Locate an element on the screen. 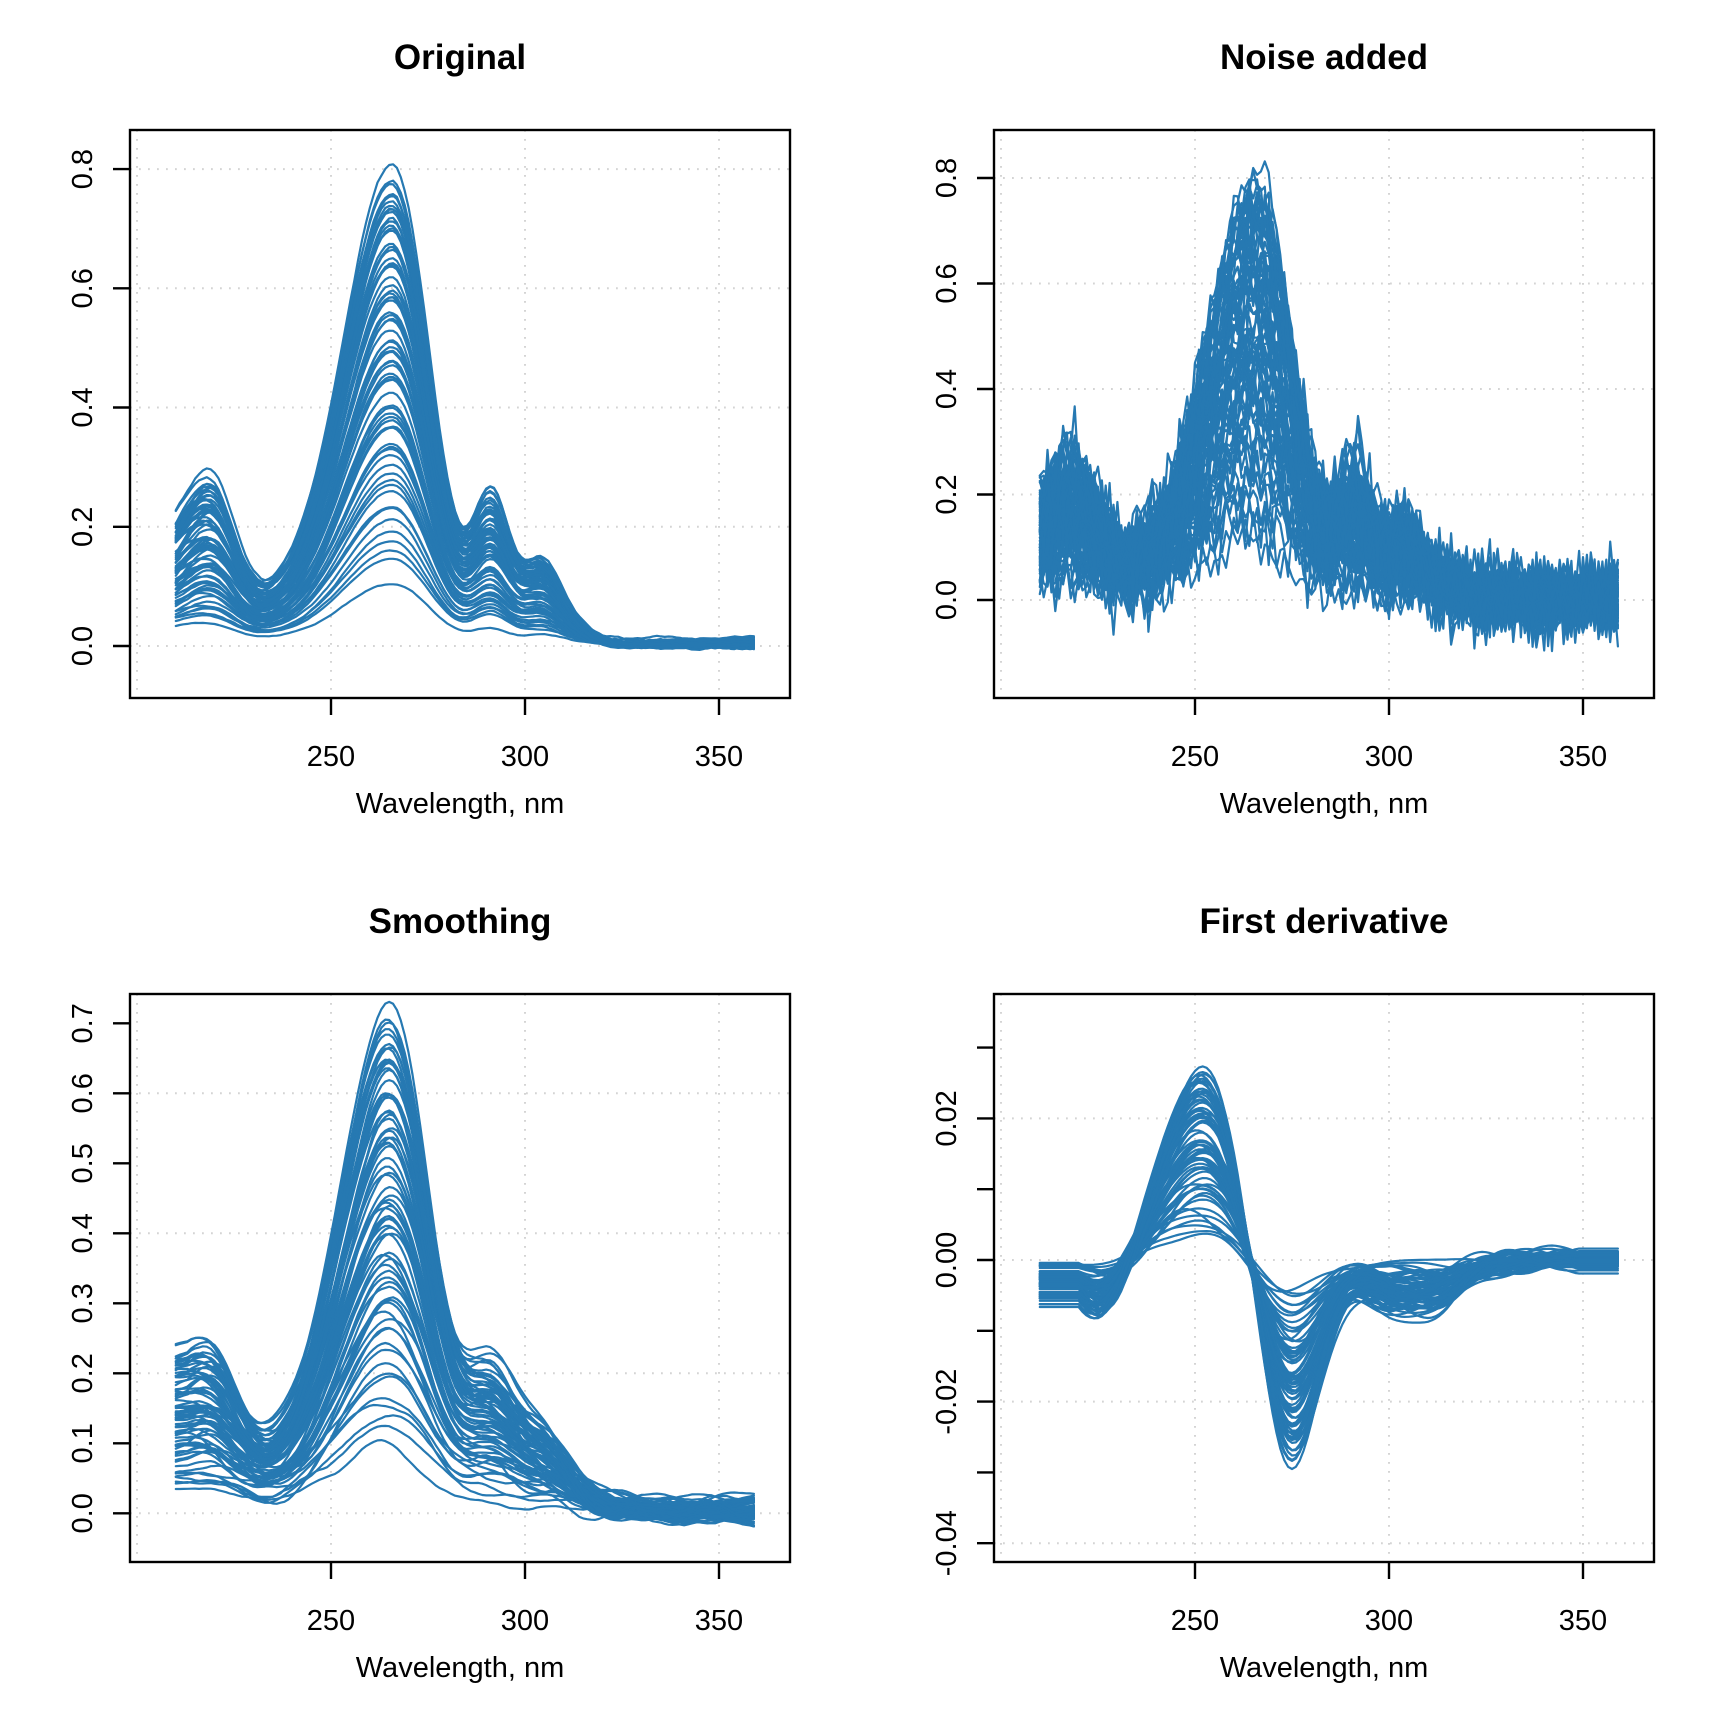 This screenshot has width=1728, height=1728. panel-title-original: Original is located at coordinates (460, 57).